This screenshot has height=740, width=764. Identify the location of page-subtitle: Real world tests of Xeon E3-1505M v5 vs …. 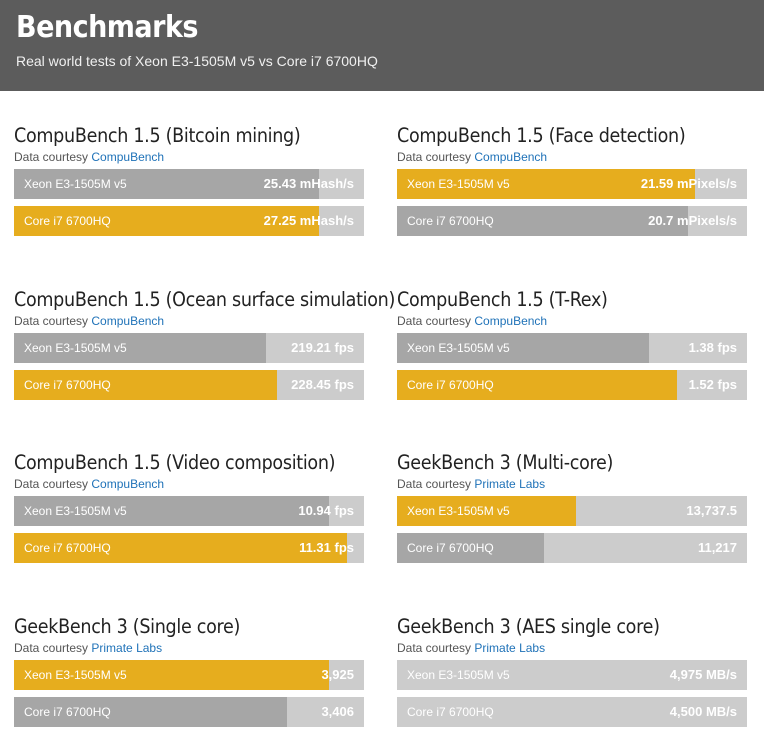
(197, 61).